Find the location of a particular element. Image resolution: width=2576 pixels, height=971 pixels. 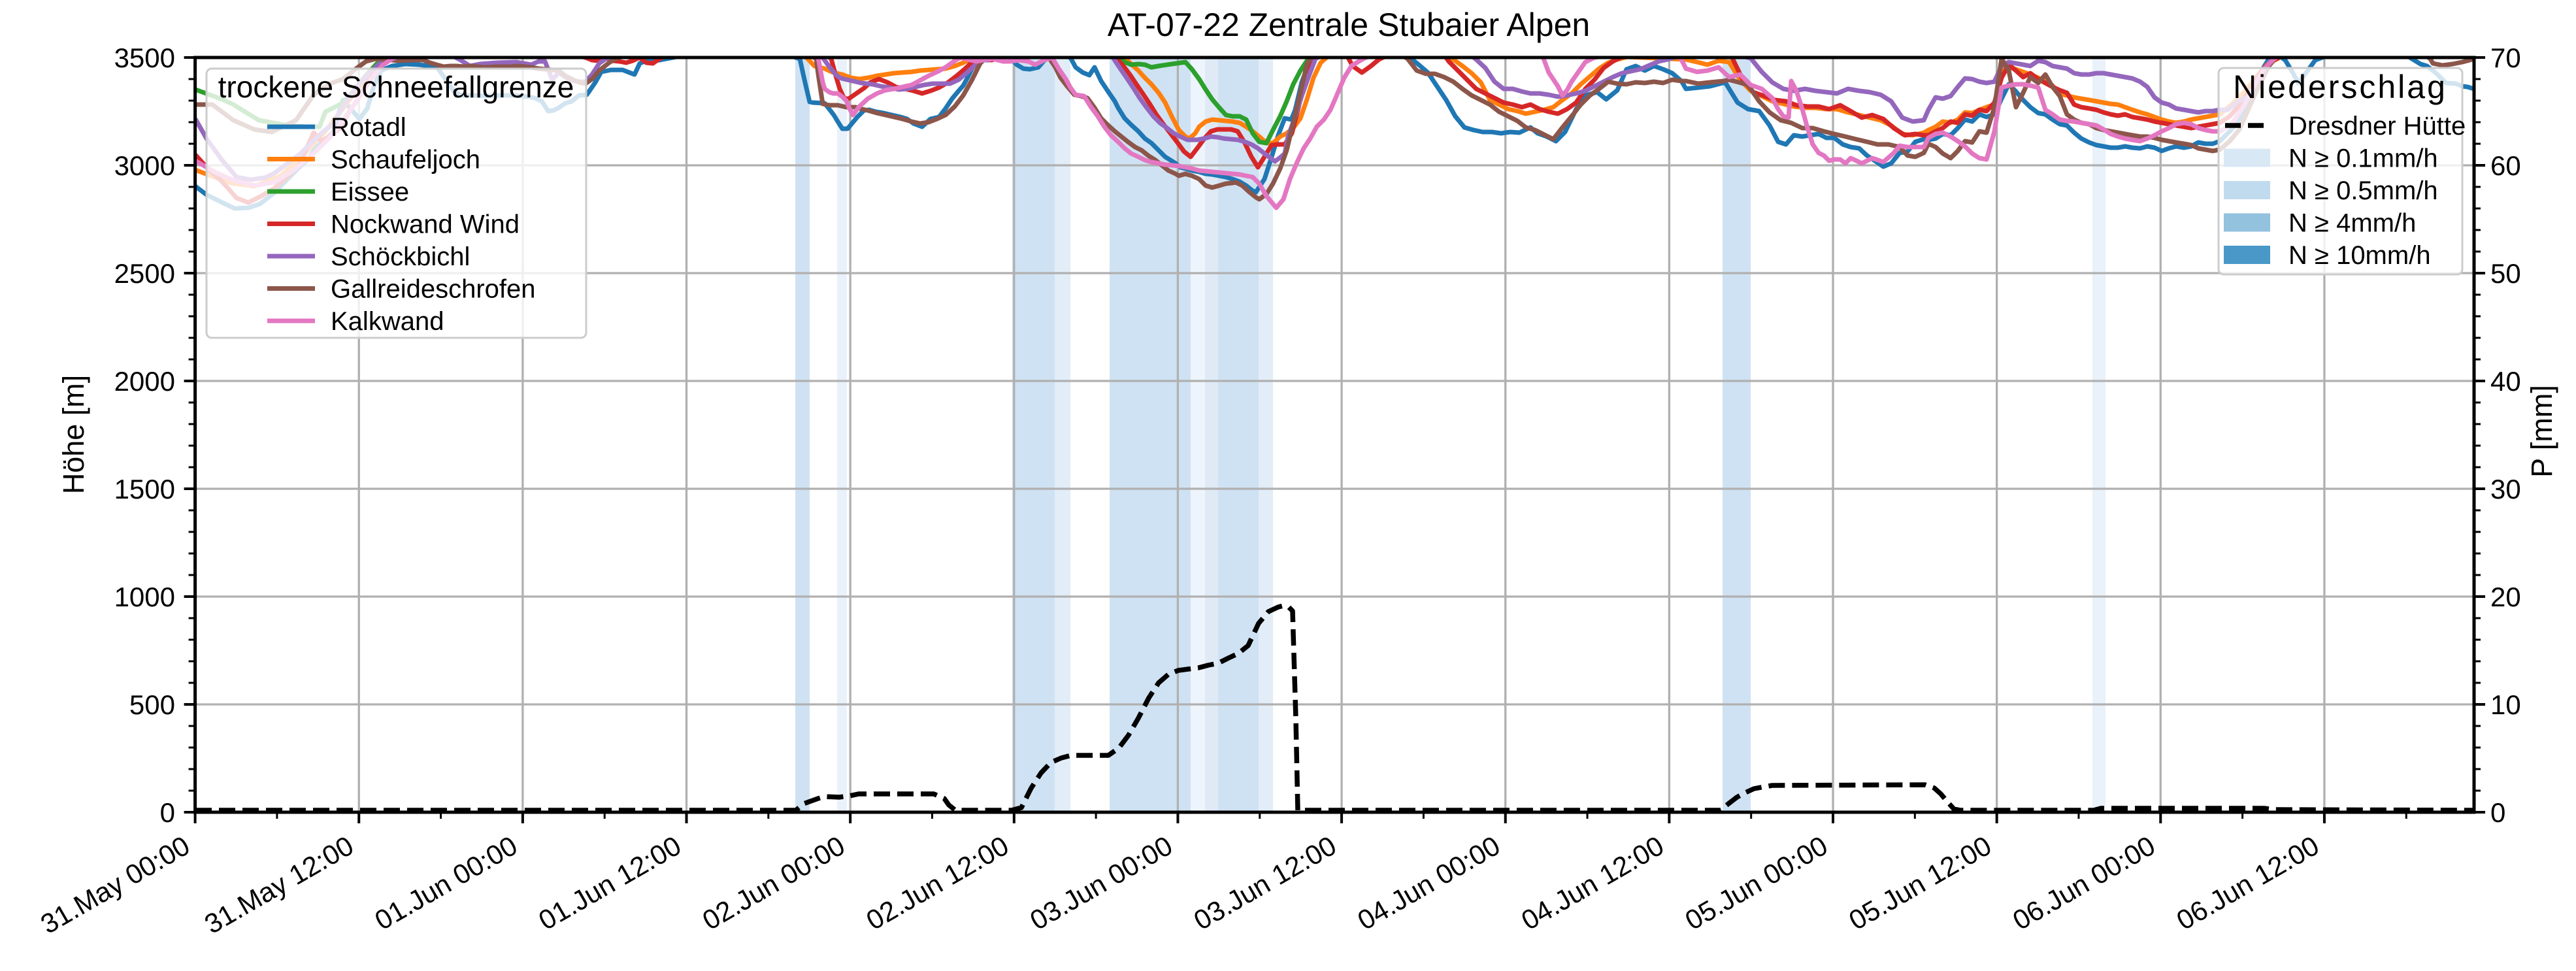

svg-text: 40 is located at coordinates (2505, 382).